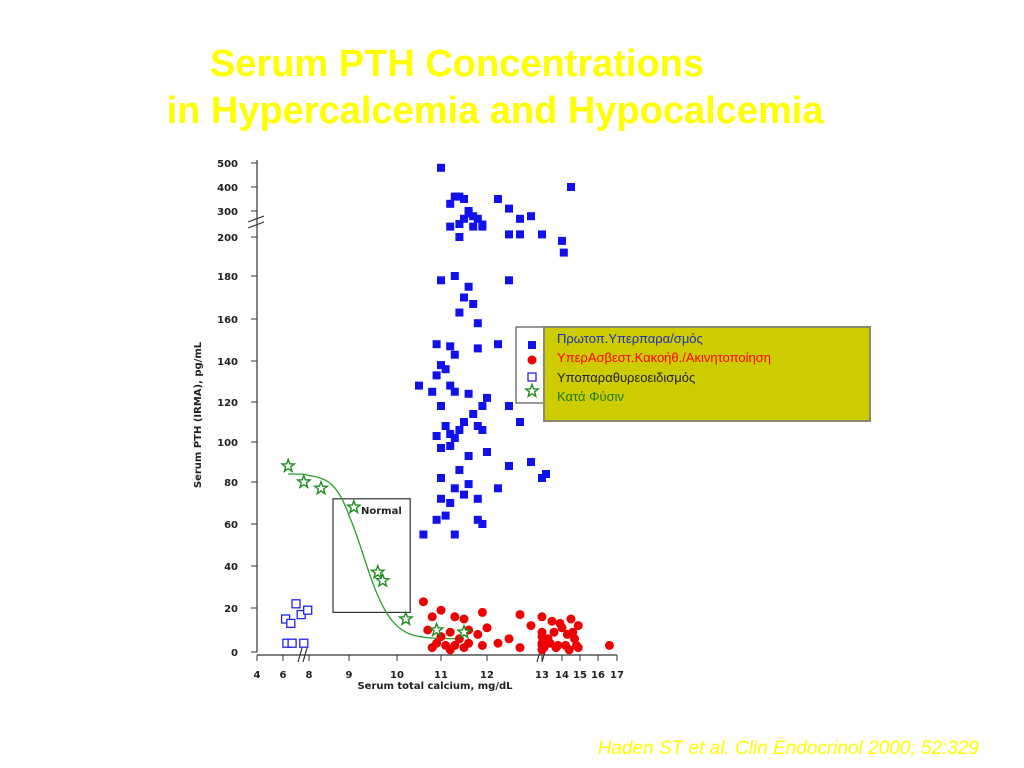 The image size is (1024, 768). Describe the element at coordinates (234, 653) in the screenshot. I see `y-tick-label: 0` at that location.